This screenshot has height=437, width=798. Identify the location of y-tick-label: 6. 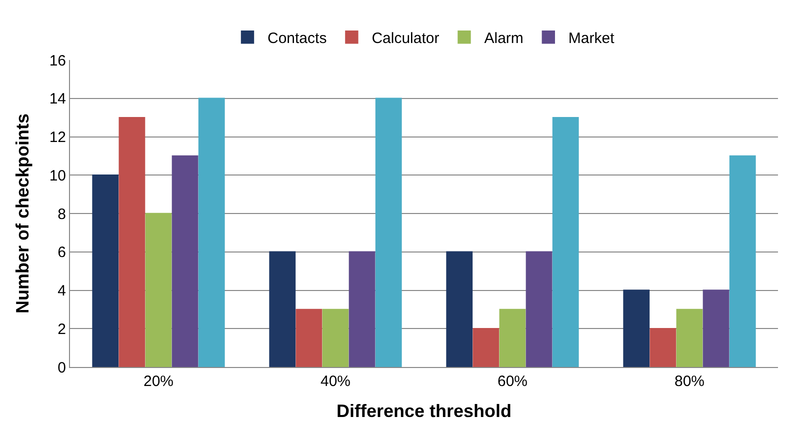
(62, 253).